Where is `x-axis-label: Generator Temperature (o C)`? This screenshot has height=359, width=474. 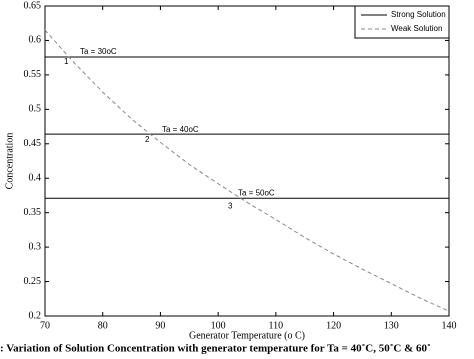 x-axis-label: Generator Temperature (o C) is located at coordinates (247, 335).